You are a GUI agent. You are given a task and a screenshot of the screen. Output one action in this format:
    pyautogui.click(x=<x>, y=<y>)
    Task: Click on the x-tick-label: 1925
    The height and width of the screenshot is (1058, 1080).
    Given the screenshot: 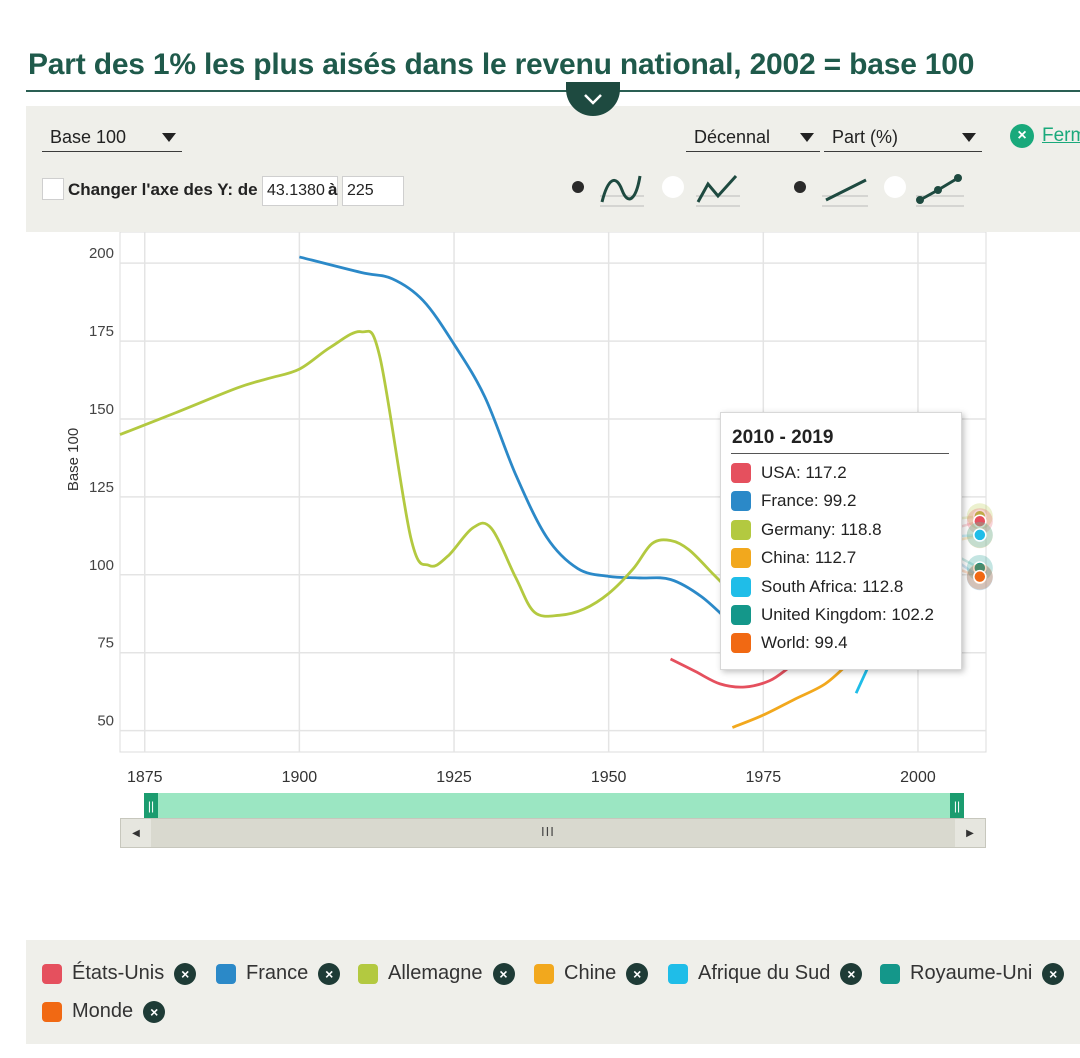 What is the action you would take?
    pyautogui.click(x=454, y=777)
    